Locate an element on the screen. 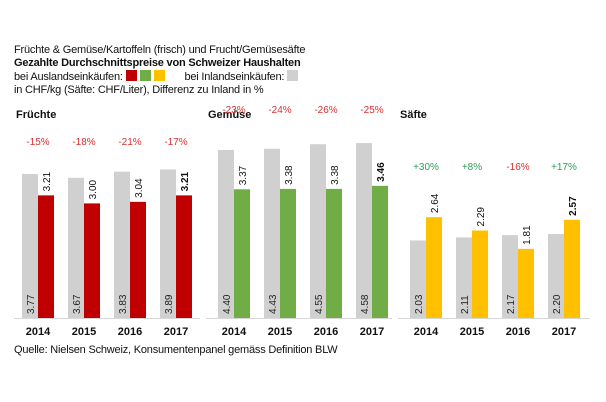 The width and height of the screenshot is (606, 402). difference-label: -17% is located at coordinates (175, 142).